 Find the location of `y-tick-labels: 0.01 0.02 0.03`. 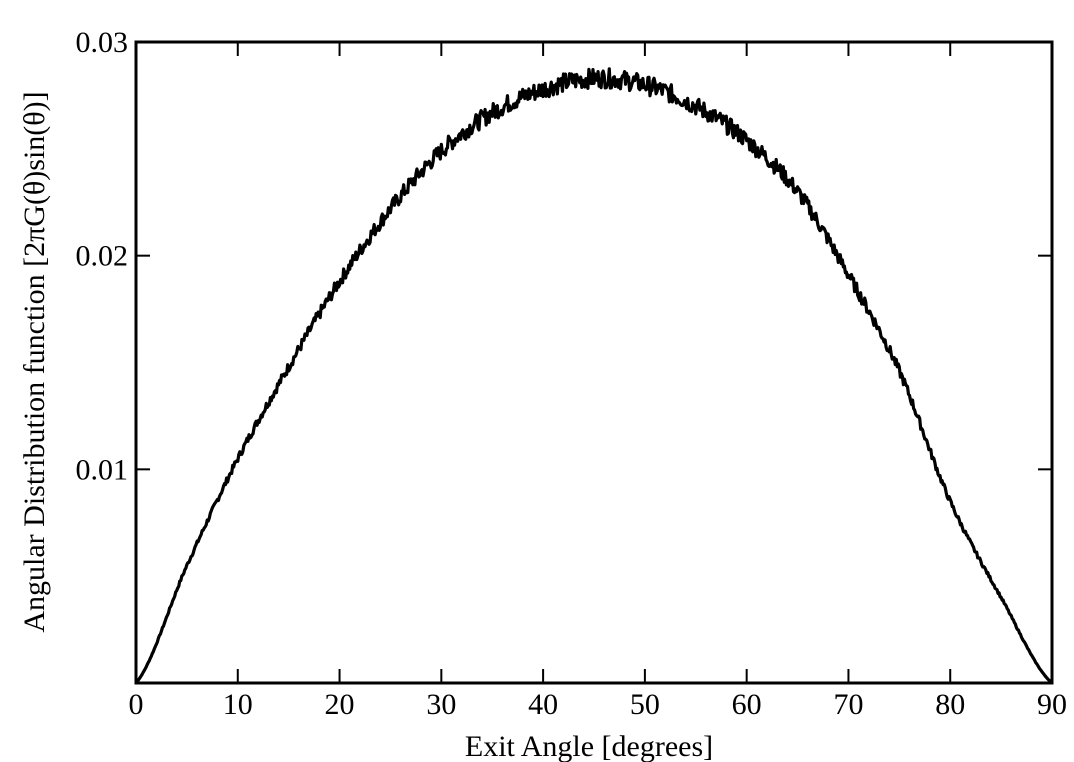

y-tick-labels: 0.01 0.02 0.03 is located at coordinates (102, 256).